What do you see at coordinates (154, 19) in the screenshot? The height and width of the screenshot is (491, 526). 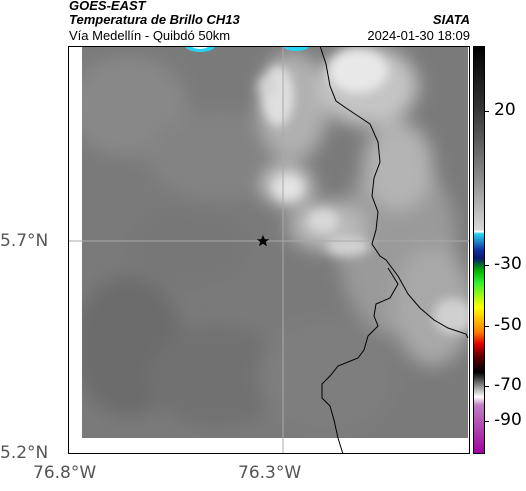 I see `product-title: Temperatura de Brillo CH13` at bounding box center [154, 19].